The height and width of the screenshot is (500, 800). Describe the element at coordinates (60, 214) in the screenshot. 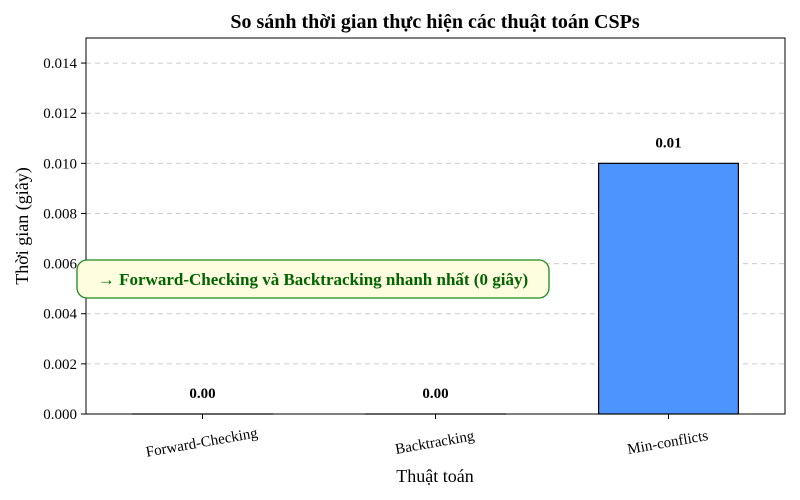

I see `y-tick-label: 0.008` at that location.